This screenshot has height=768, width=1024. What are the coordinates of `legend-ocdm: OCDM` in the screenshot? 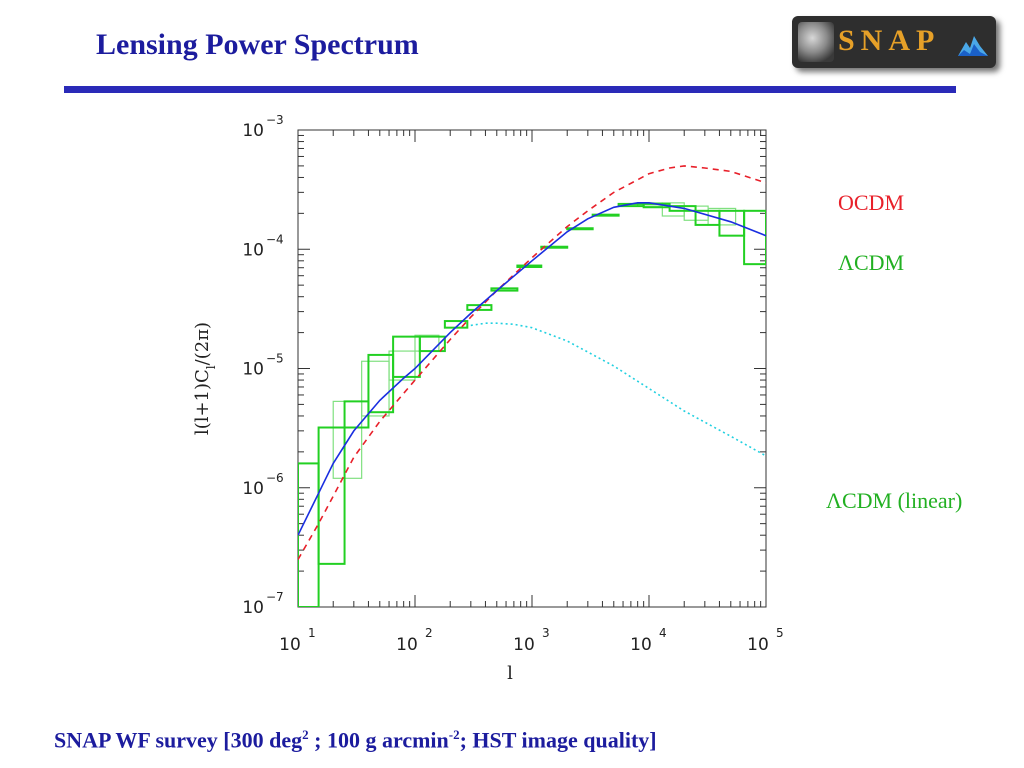 It's located at (871, 202).